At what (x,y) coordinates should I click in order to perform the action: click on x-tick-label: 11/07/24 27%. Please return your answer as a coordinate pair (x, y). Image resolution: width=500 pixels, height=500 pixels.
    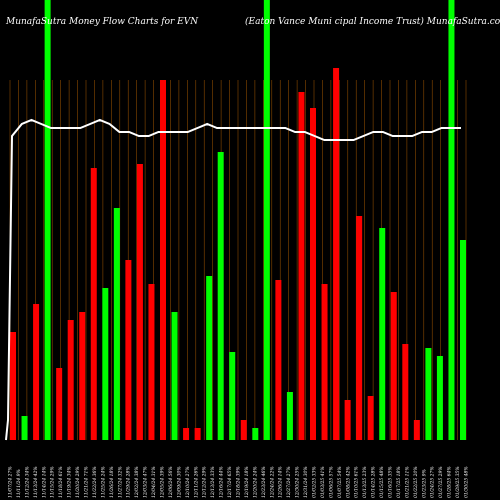
    Looking at the image, I should click on (11, 482).